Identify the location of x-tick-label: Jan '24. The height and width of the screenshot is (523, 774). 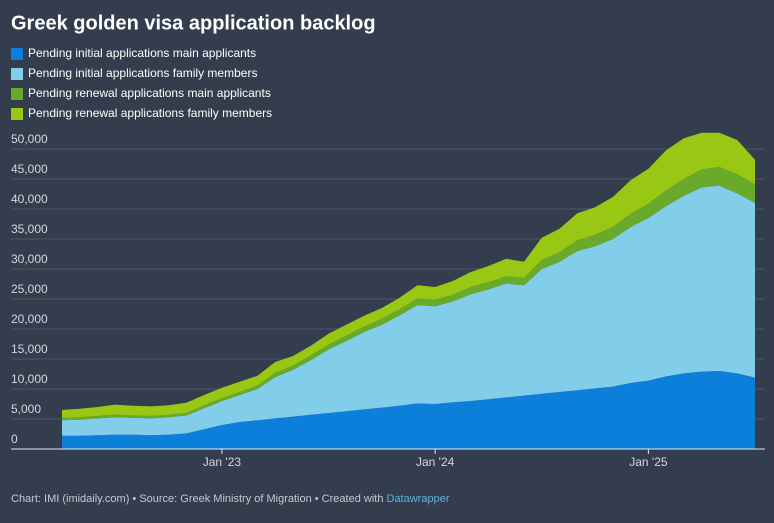
(435, 462).